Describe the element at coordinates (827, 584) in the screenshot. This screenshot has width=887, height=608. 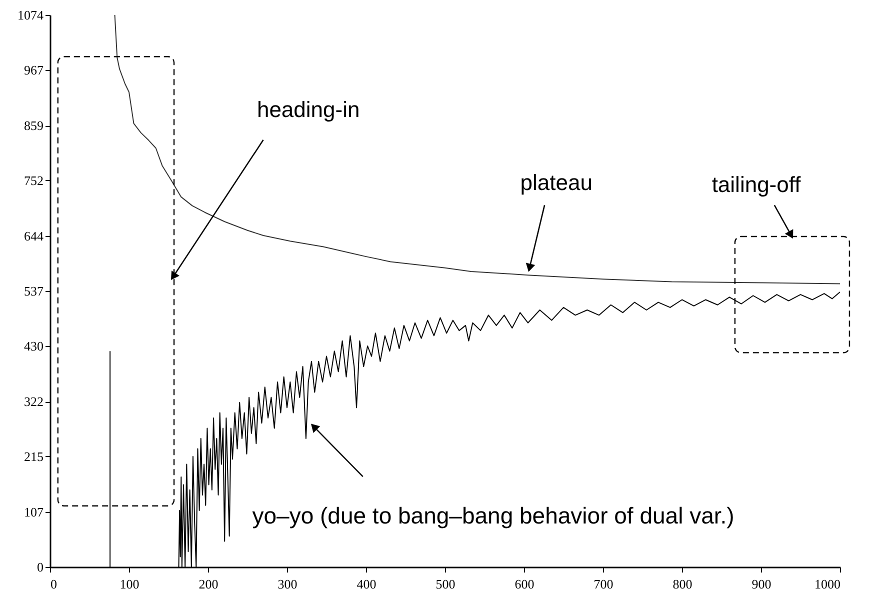
I see `x-tick-label: 1000` at that location.